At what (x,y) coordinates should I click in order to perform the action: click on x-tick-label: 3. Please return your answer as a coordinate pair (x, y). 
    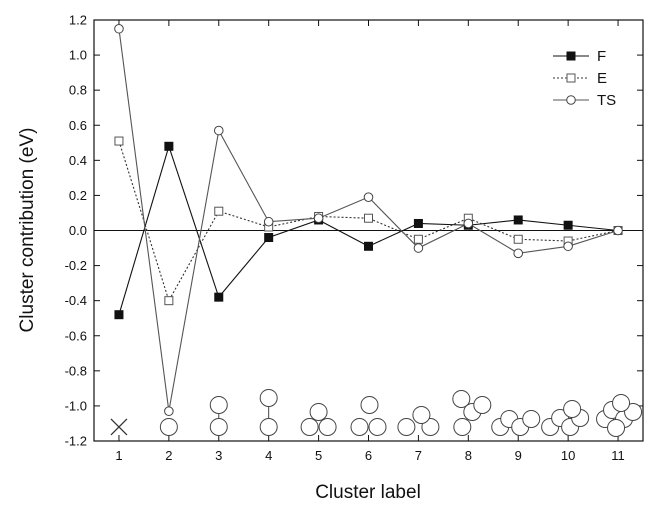
    Looking at the image, I should click on (218, 455).